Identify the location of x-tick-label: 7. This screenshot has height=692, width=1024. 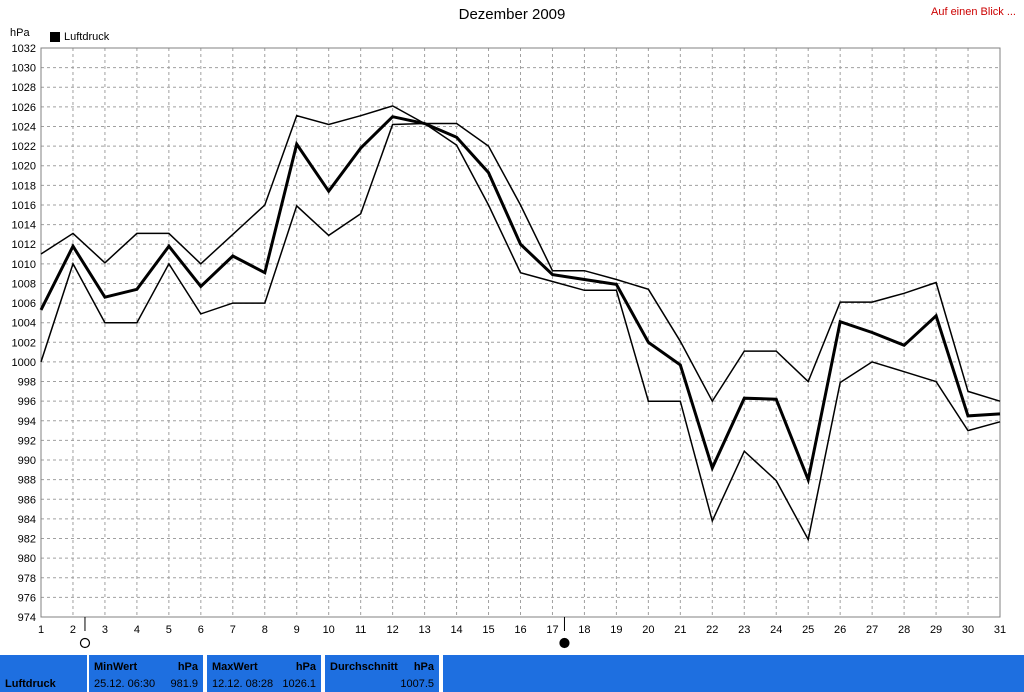
(233, 630).